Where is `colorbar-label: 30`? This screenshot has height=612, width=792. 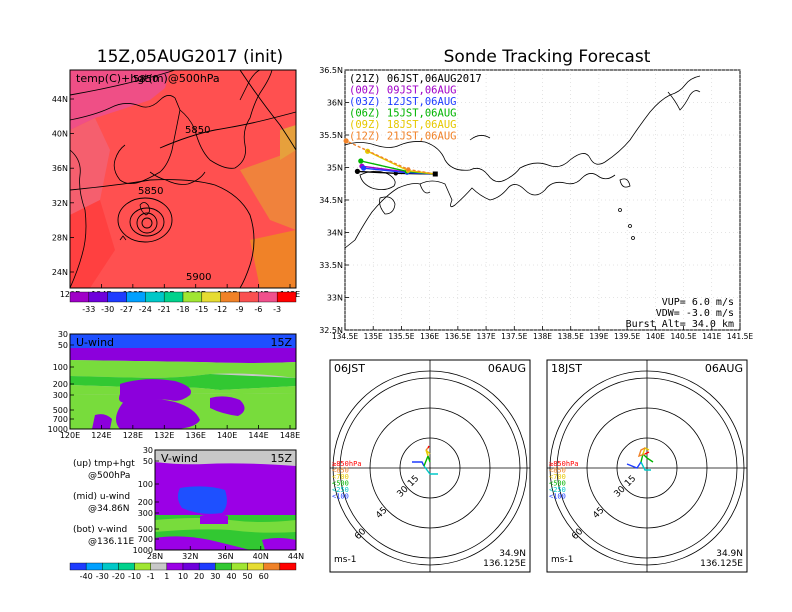
colorbar-label: 30 is located at coordinates (215, 576).